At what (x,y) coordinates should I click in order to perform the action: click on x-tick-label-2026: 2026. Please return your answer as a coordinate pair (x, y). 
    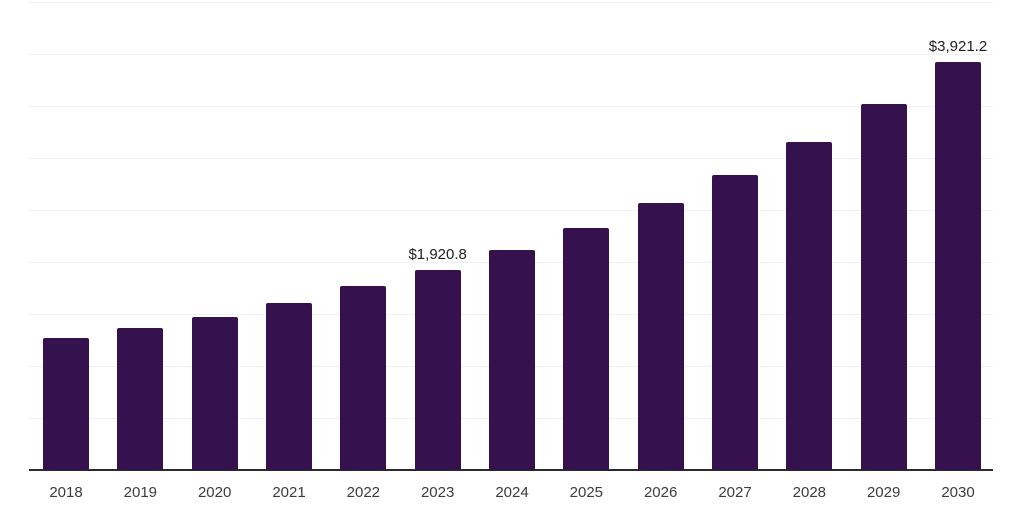
    Looking at the image, I should click on (660, 492).